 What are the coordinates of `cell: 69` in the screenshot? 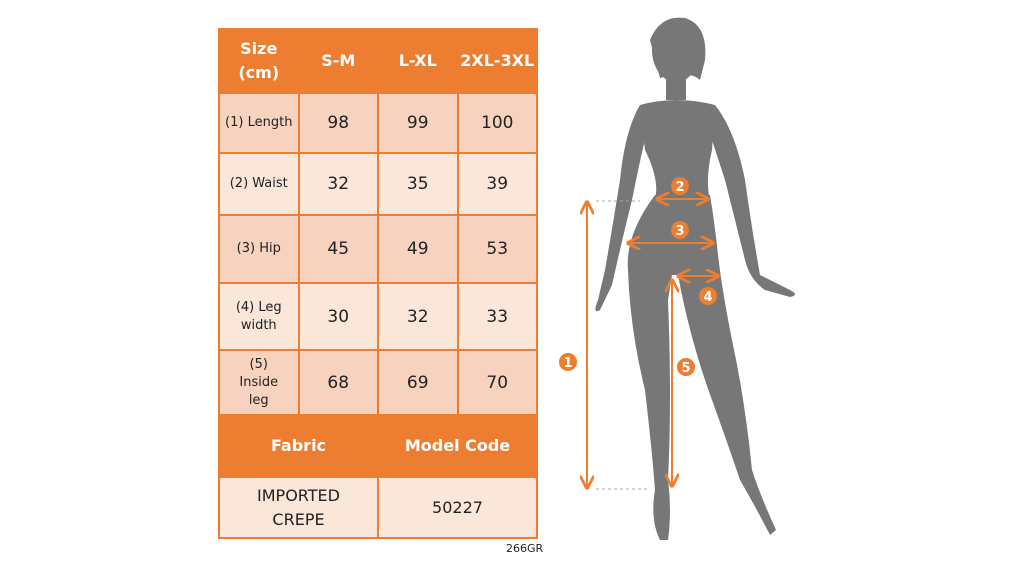 It's located at (418, 382).